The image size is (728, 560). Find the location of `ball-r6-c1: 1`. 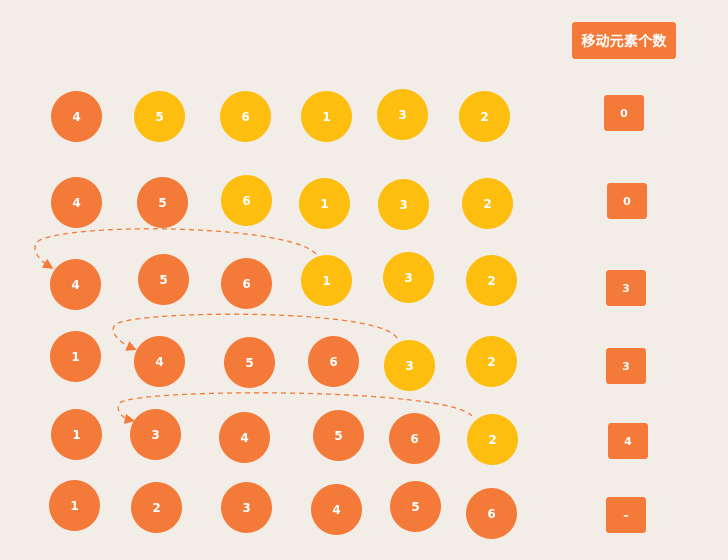

ball-r6-c1: 1 is located at coordinates (74, 505).